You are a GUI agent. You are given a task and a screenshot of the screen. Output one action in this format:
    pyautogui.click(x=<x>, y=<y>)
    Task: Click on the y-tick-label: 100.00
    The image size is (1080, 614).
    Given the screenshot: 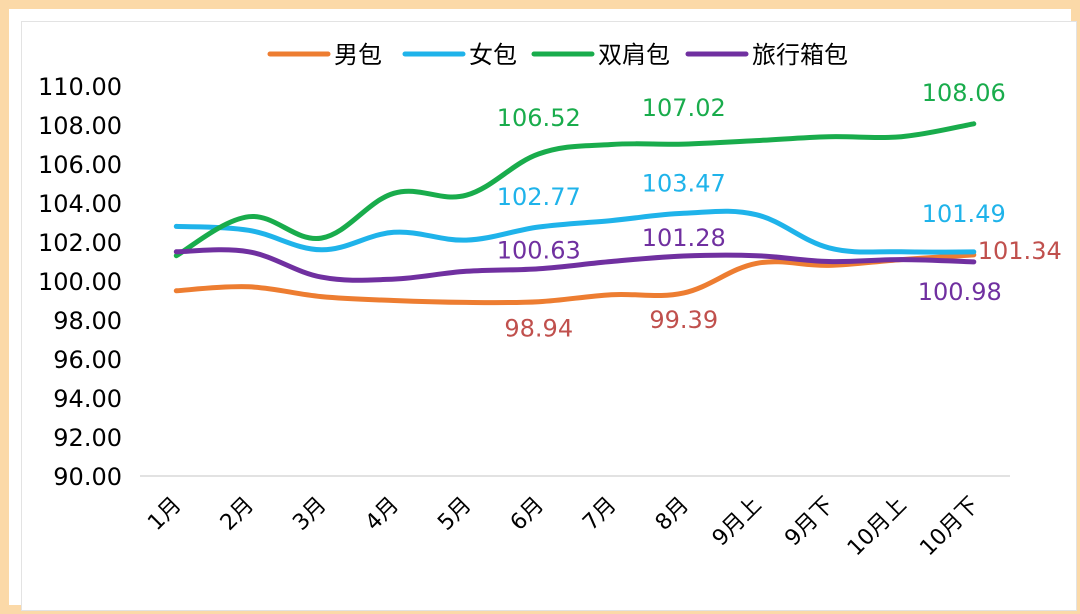 What is the action you would take?
    pyautogui.click(x=80, y=282)
    